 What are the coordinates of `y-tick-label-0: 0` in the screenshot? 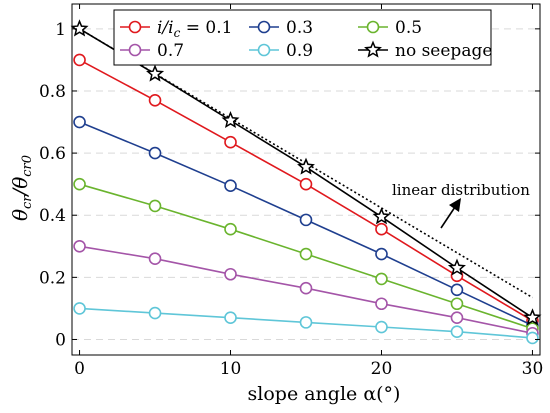 It's located at (60, 340).